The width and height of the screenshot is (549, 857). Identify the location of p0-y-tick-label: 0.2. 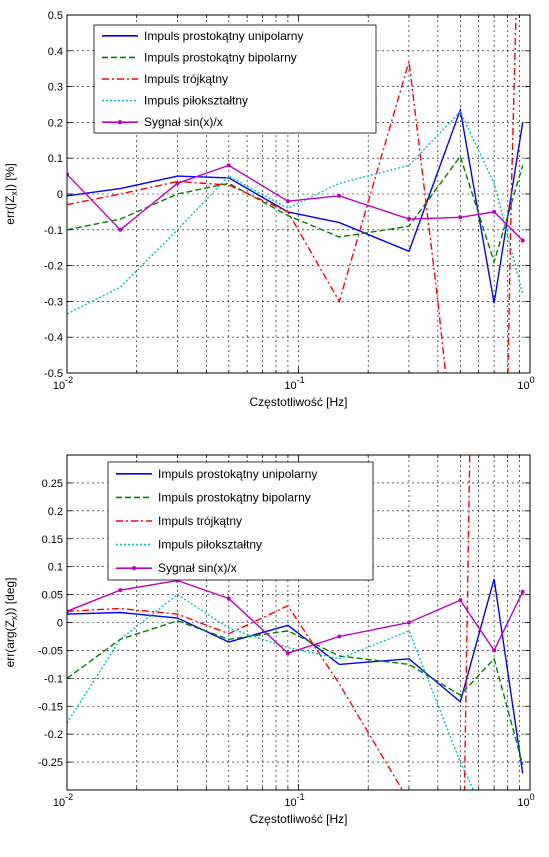
(55, 123).